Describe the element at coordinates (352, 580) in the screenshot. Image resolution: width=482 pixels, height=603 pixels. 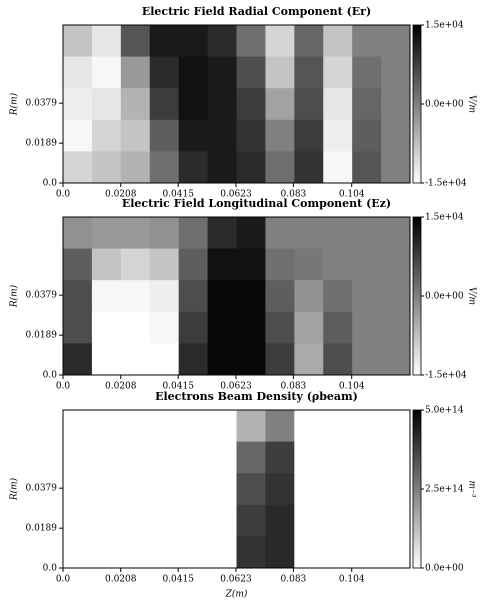
I see `x-tick-label: 0.104` at that location.